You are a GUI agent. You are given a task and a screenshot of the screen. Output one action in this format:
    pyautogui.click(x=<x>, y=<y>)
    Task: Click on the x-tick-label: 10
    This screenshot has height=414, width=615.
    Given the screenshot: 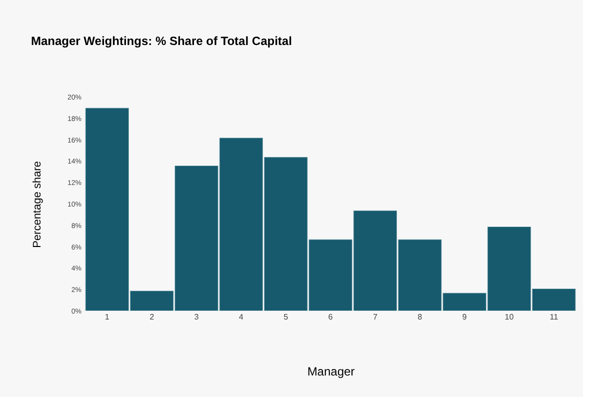 What is the action you would take?
    pyautogui.click(x=509, y=317)
    